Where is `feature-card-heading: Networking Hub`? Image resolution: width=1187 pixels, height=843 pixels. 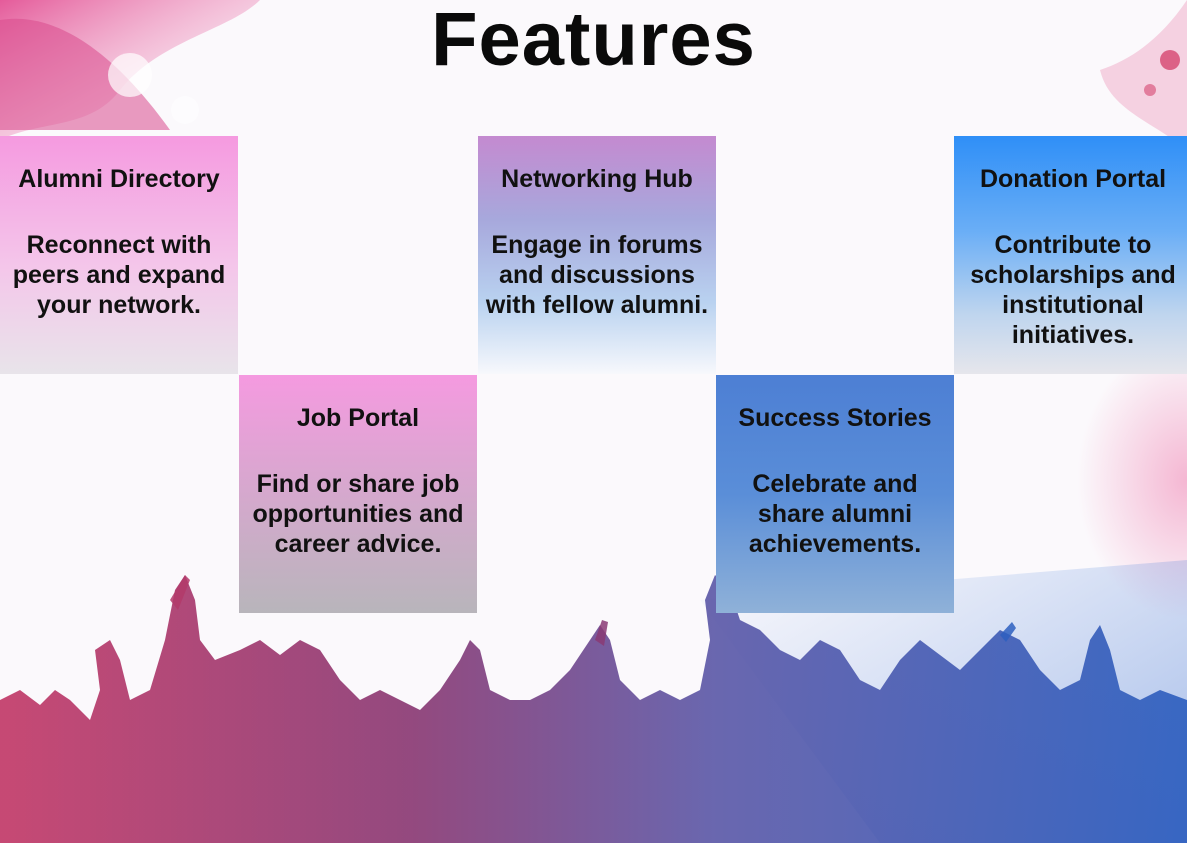 feature-card-heading: Networking Hub is located at coordinates (597, 179).